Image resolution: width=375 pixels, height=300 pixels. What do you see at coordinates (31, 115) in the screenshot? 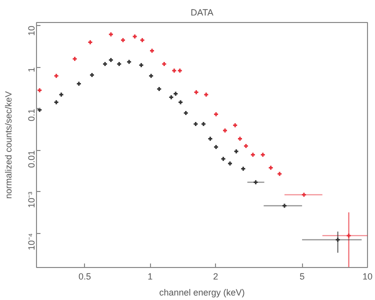
I see `y-tick-label: 0.1` at bounding box center [31, 115].